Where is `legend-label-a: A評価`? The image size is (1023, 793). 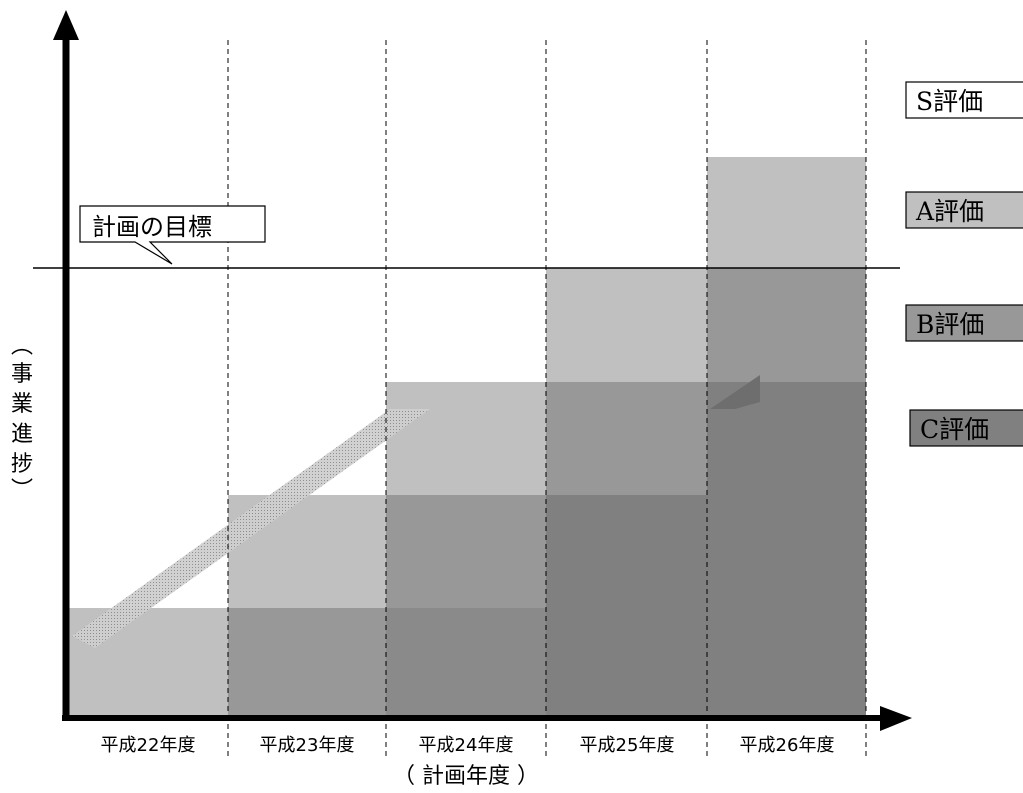
legend-label-a: A評価 is located at coordinates (949, 211).